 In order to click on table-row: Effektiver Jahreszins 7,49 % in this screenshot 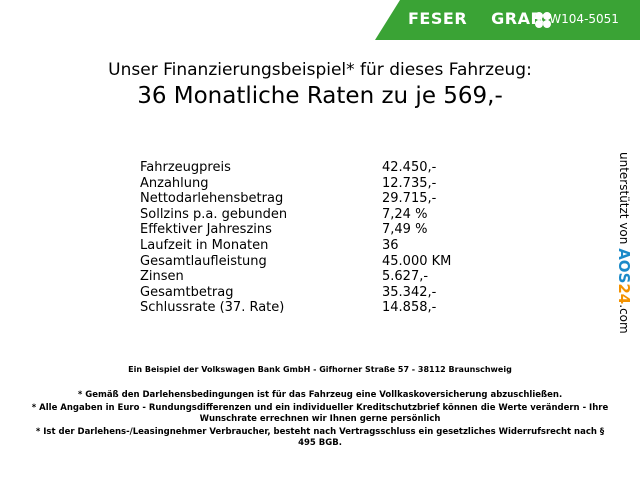, I will do `click(300, 230)`.